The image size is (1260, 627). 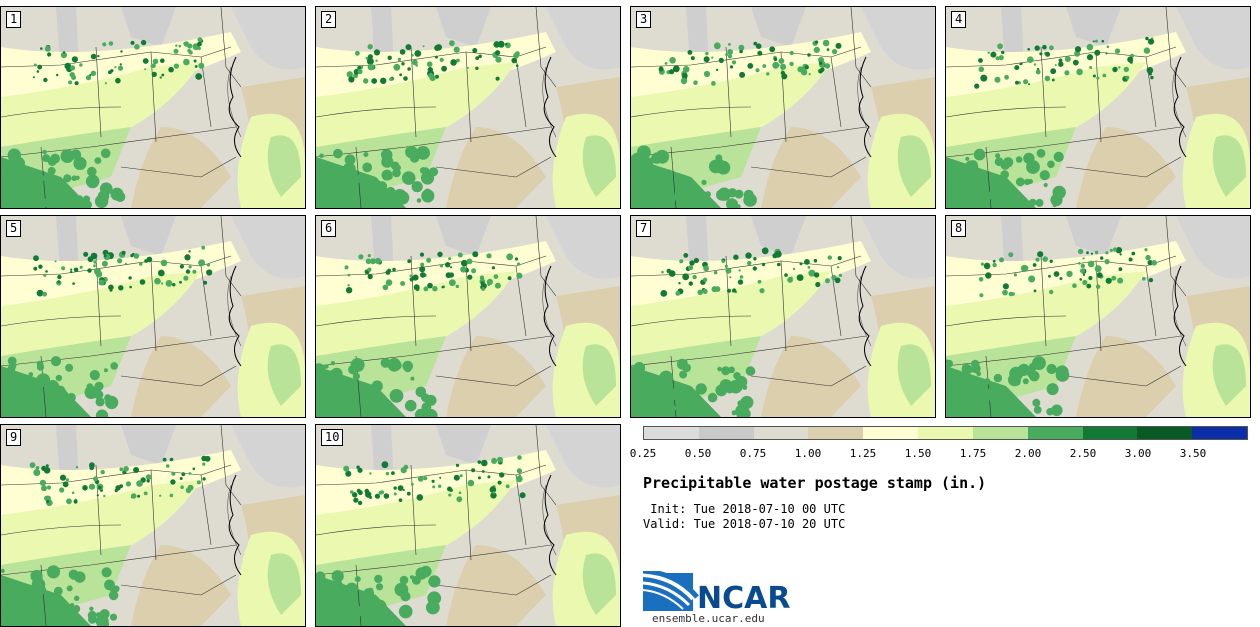 I want to click on postage-stamp-panel: 5, so click(x=153, y=316).